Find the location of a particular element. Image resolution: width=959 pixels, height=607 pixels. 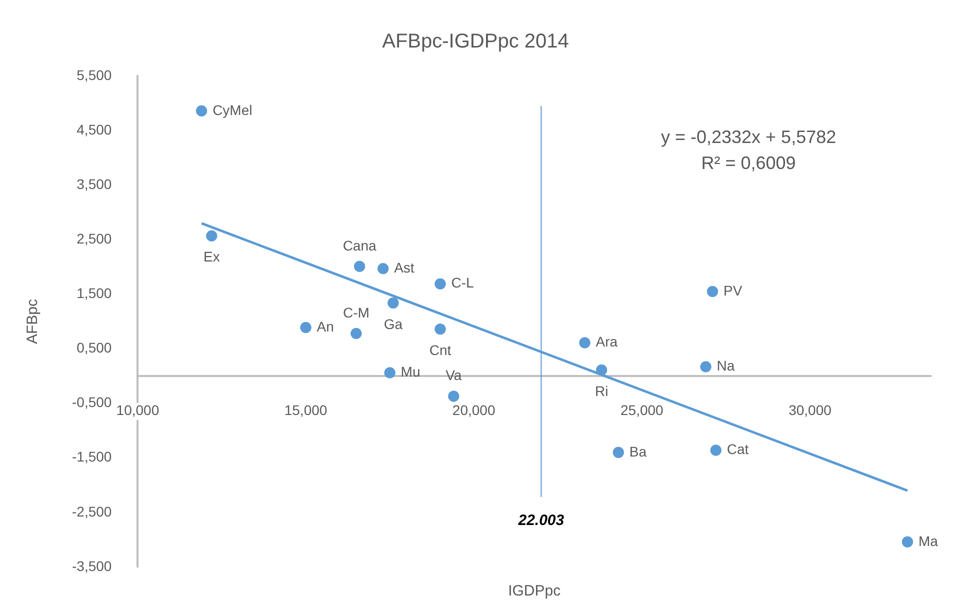

y-tick-label: 3,500 is located at coordinates (94, 184).